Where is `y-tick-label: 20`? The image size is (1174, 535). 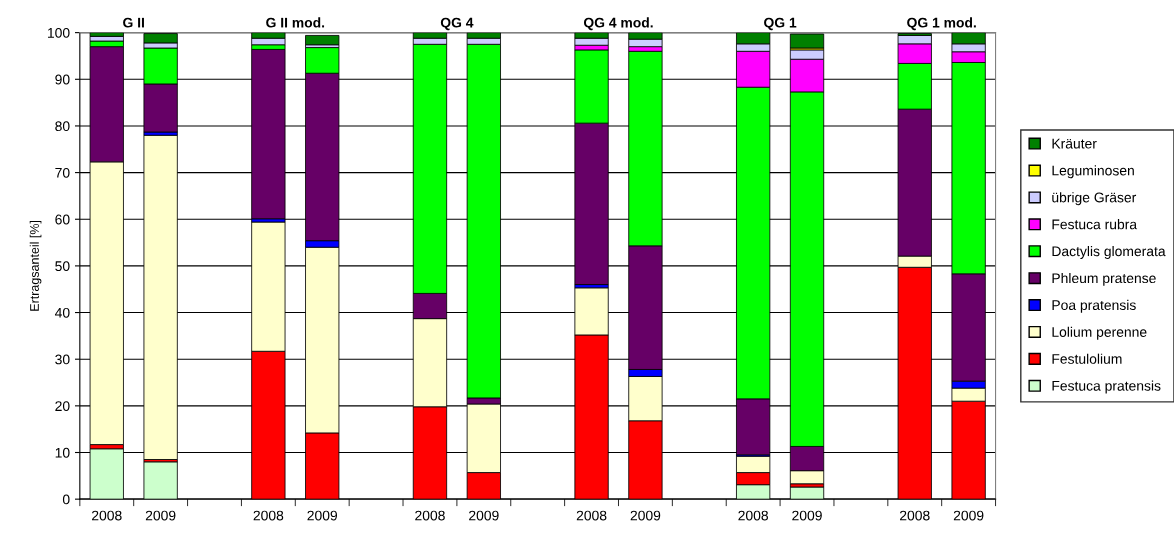 y-tick-label: 20 is located at coordinates (62, 406).